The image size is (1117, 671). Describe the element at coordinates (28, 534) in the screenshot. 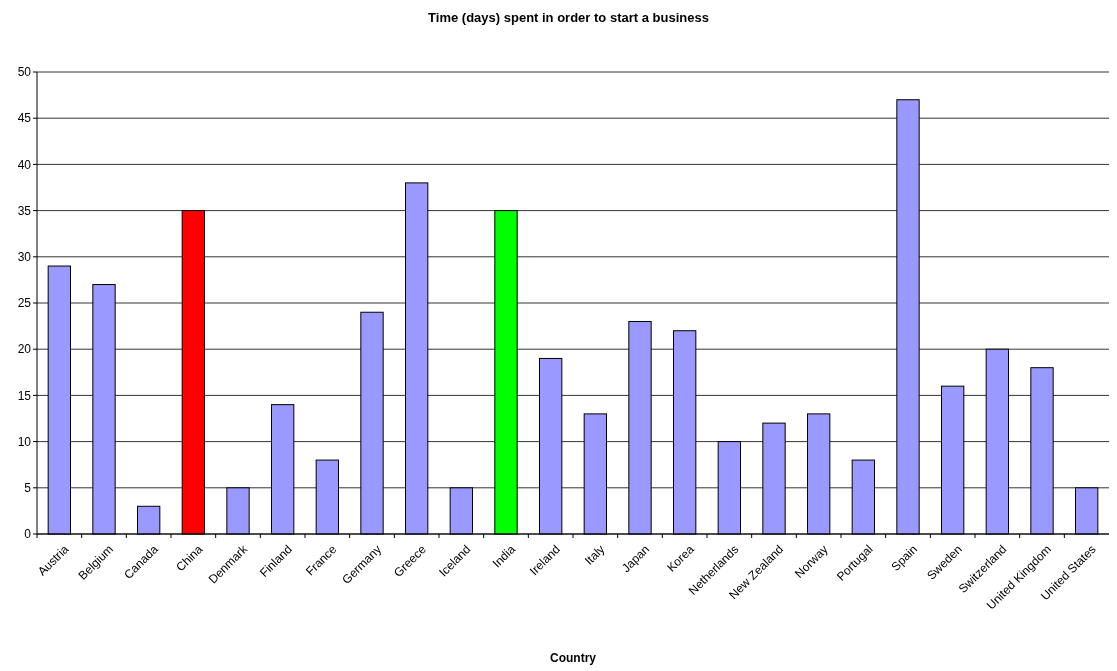

I see `y-tick-label: 0` at that location.